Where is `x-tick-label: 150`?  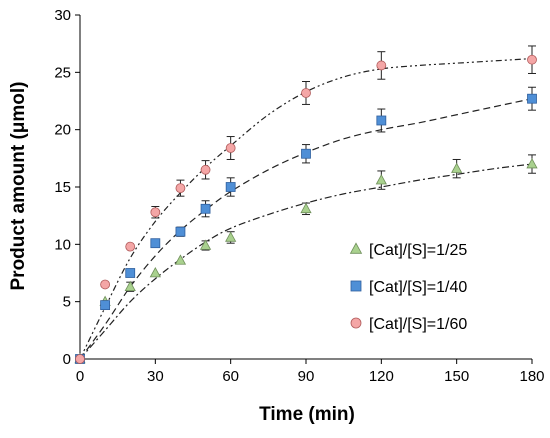 x-tick-label: 150 is located at coordinates (456, 376).